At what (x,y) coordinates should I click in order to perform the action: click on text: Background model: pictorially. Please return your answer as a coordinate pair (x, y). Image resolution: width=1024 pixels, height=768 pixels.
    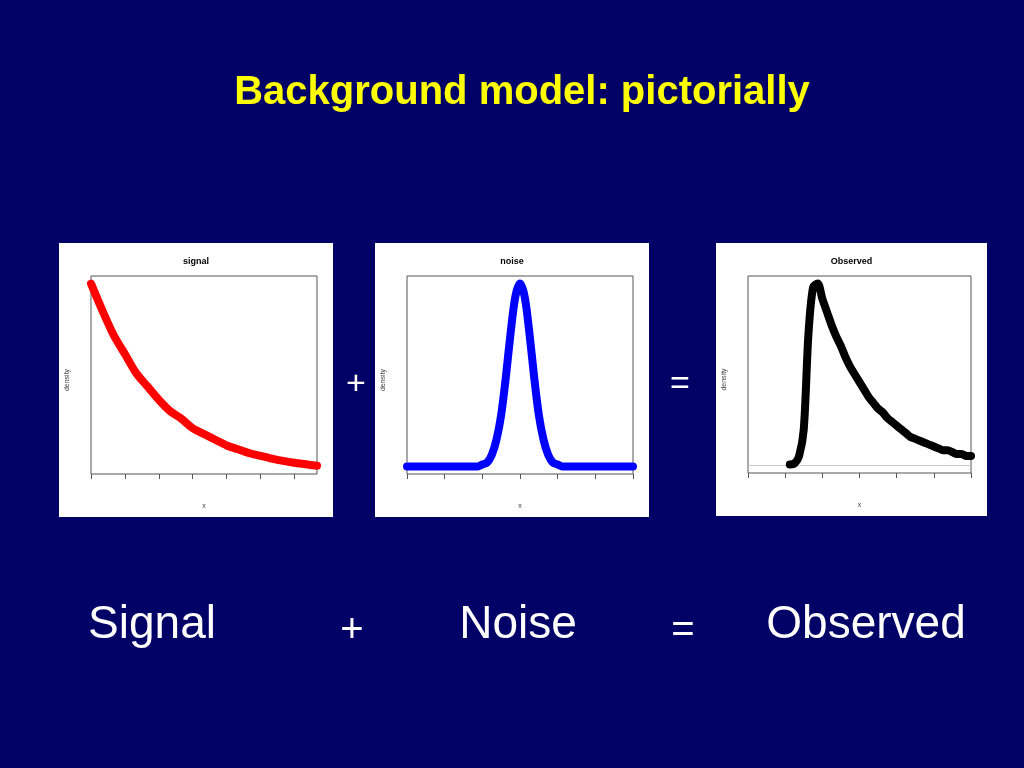
    Looking at the image, I should click on (522, 90).